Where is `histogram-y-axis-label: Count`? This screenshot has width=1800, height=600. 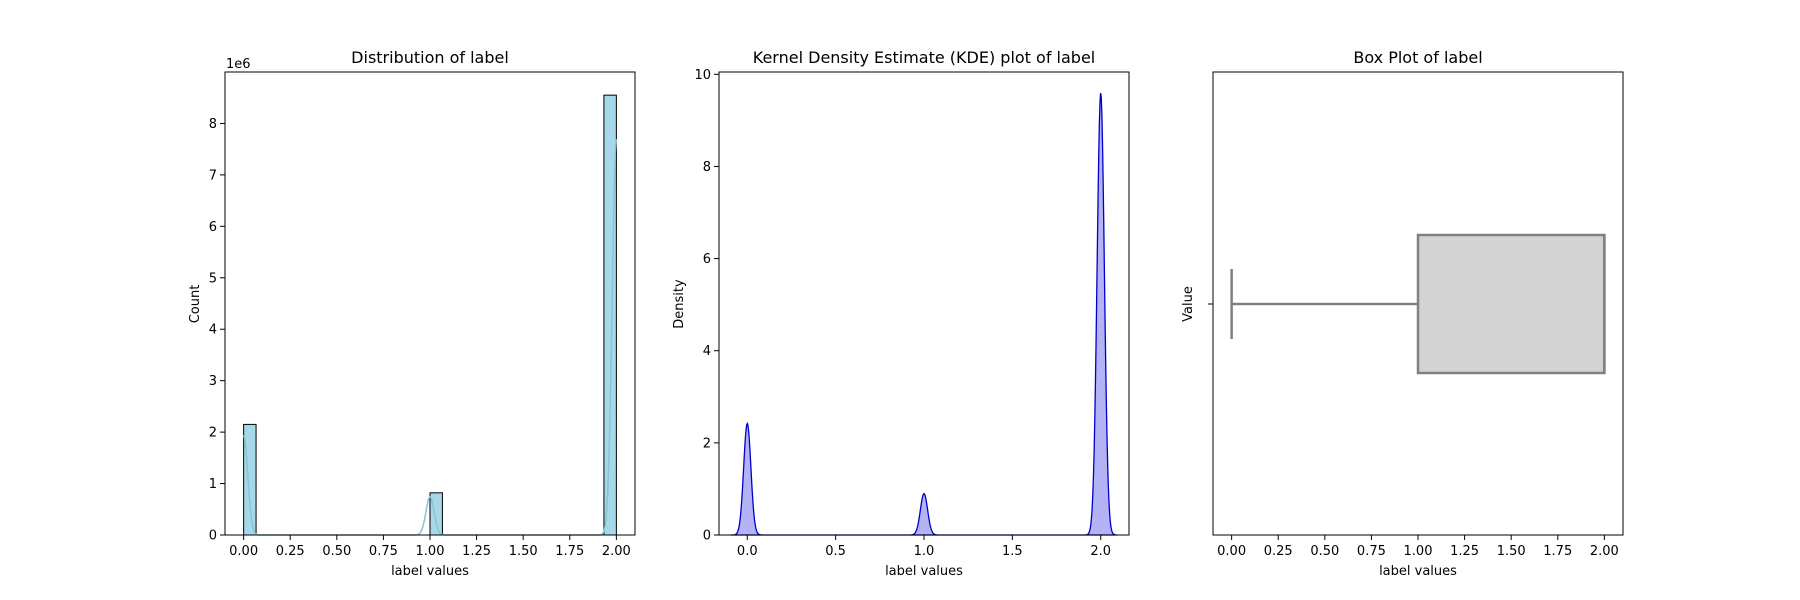 histogram-y-axis-label: Count is located at coordinates (195, 304).